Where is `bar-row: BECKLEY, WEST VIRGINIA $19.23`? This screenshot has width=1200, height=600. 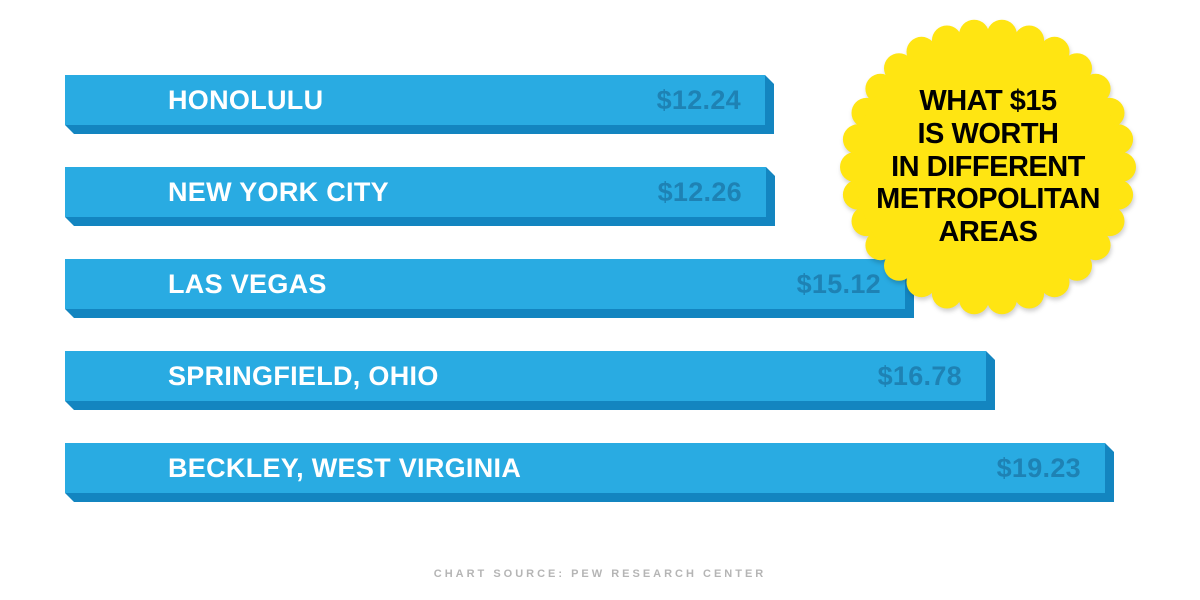 bar-row: BECKLEY, WEST VIRGINIA $19.23 is located at coordinates (589, 472).